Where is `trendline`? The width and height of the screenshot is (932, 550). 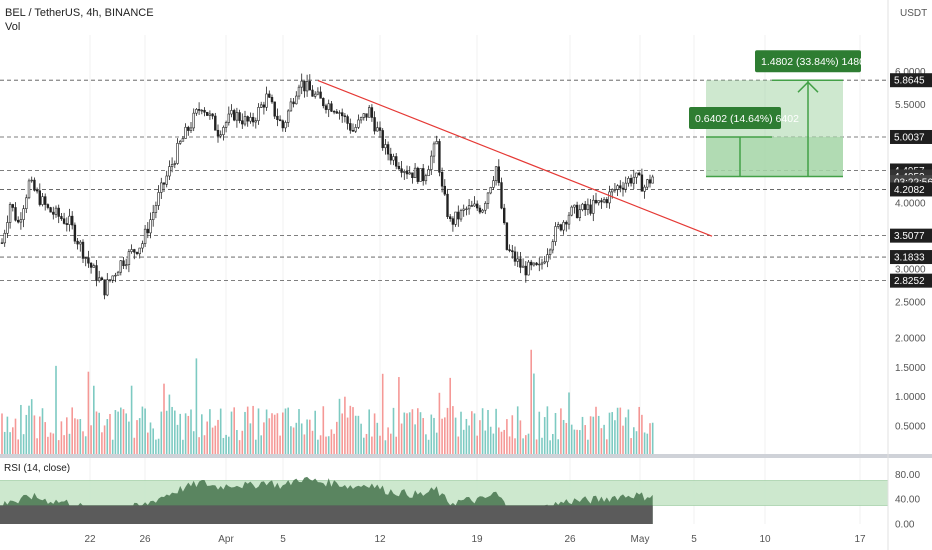 trendline is located at coordinates (515, 158).